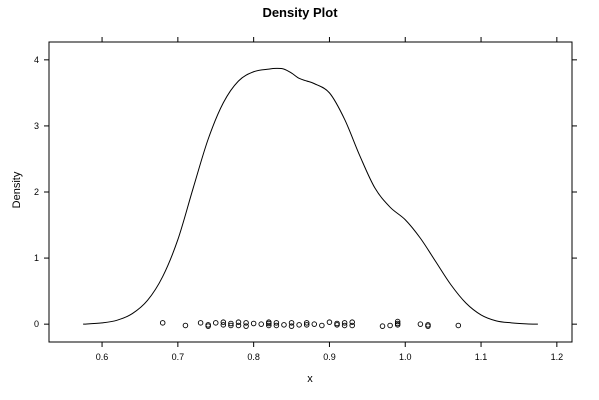  I want to click on rug-points-group, so click(310, 323).